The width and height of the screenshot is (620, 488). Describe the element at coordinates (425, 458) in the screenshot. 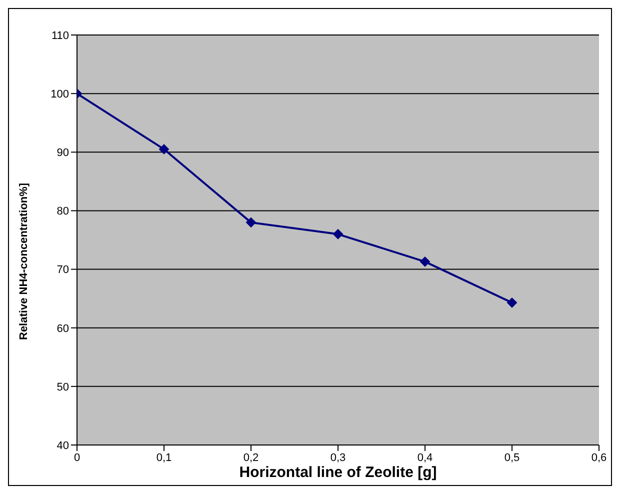

I see `x-tick-label: 0,4` at that location.